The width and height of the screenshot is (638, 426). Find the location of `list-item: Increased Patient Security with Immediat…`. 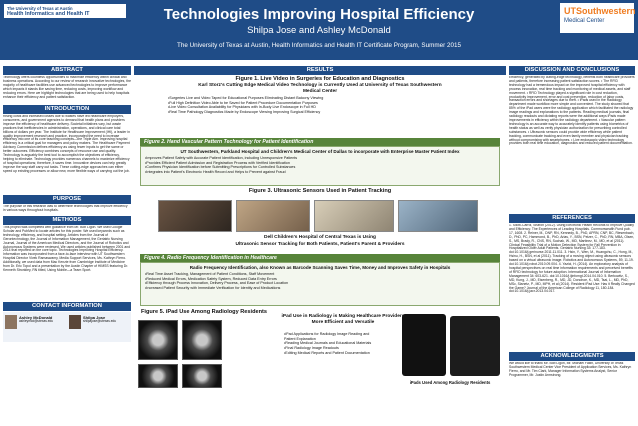

list-item: Increased Patient Security with Immediat… is located at coordinates (320, 288).